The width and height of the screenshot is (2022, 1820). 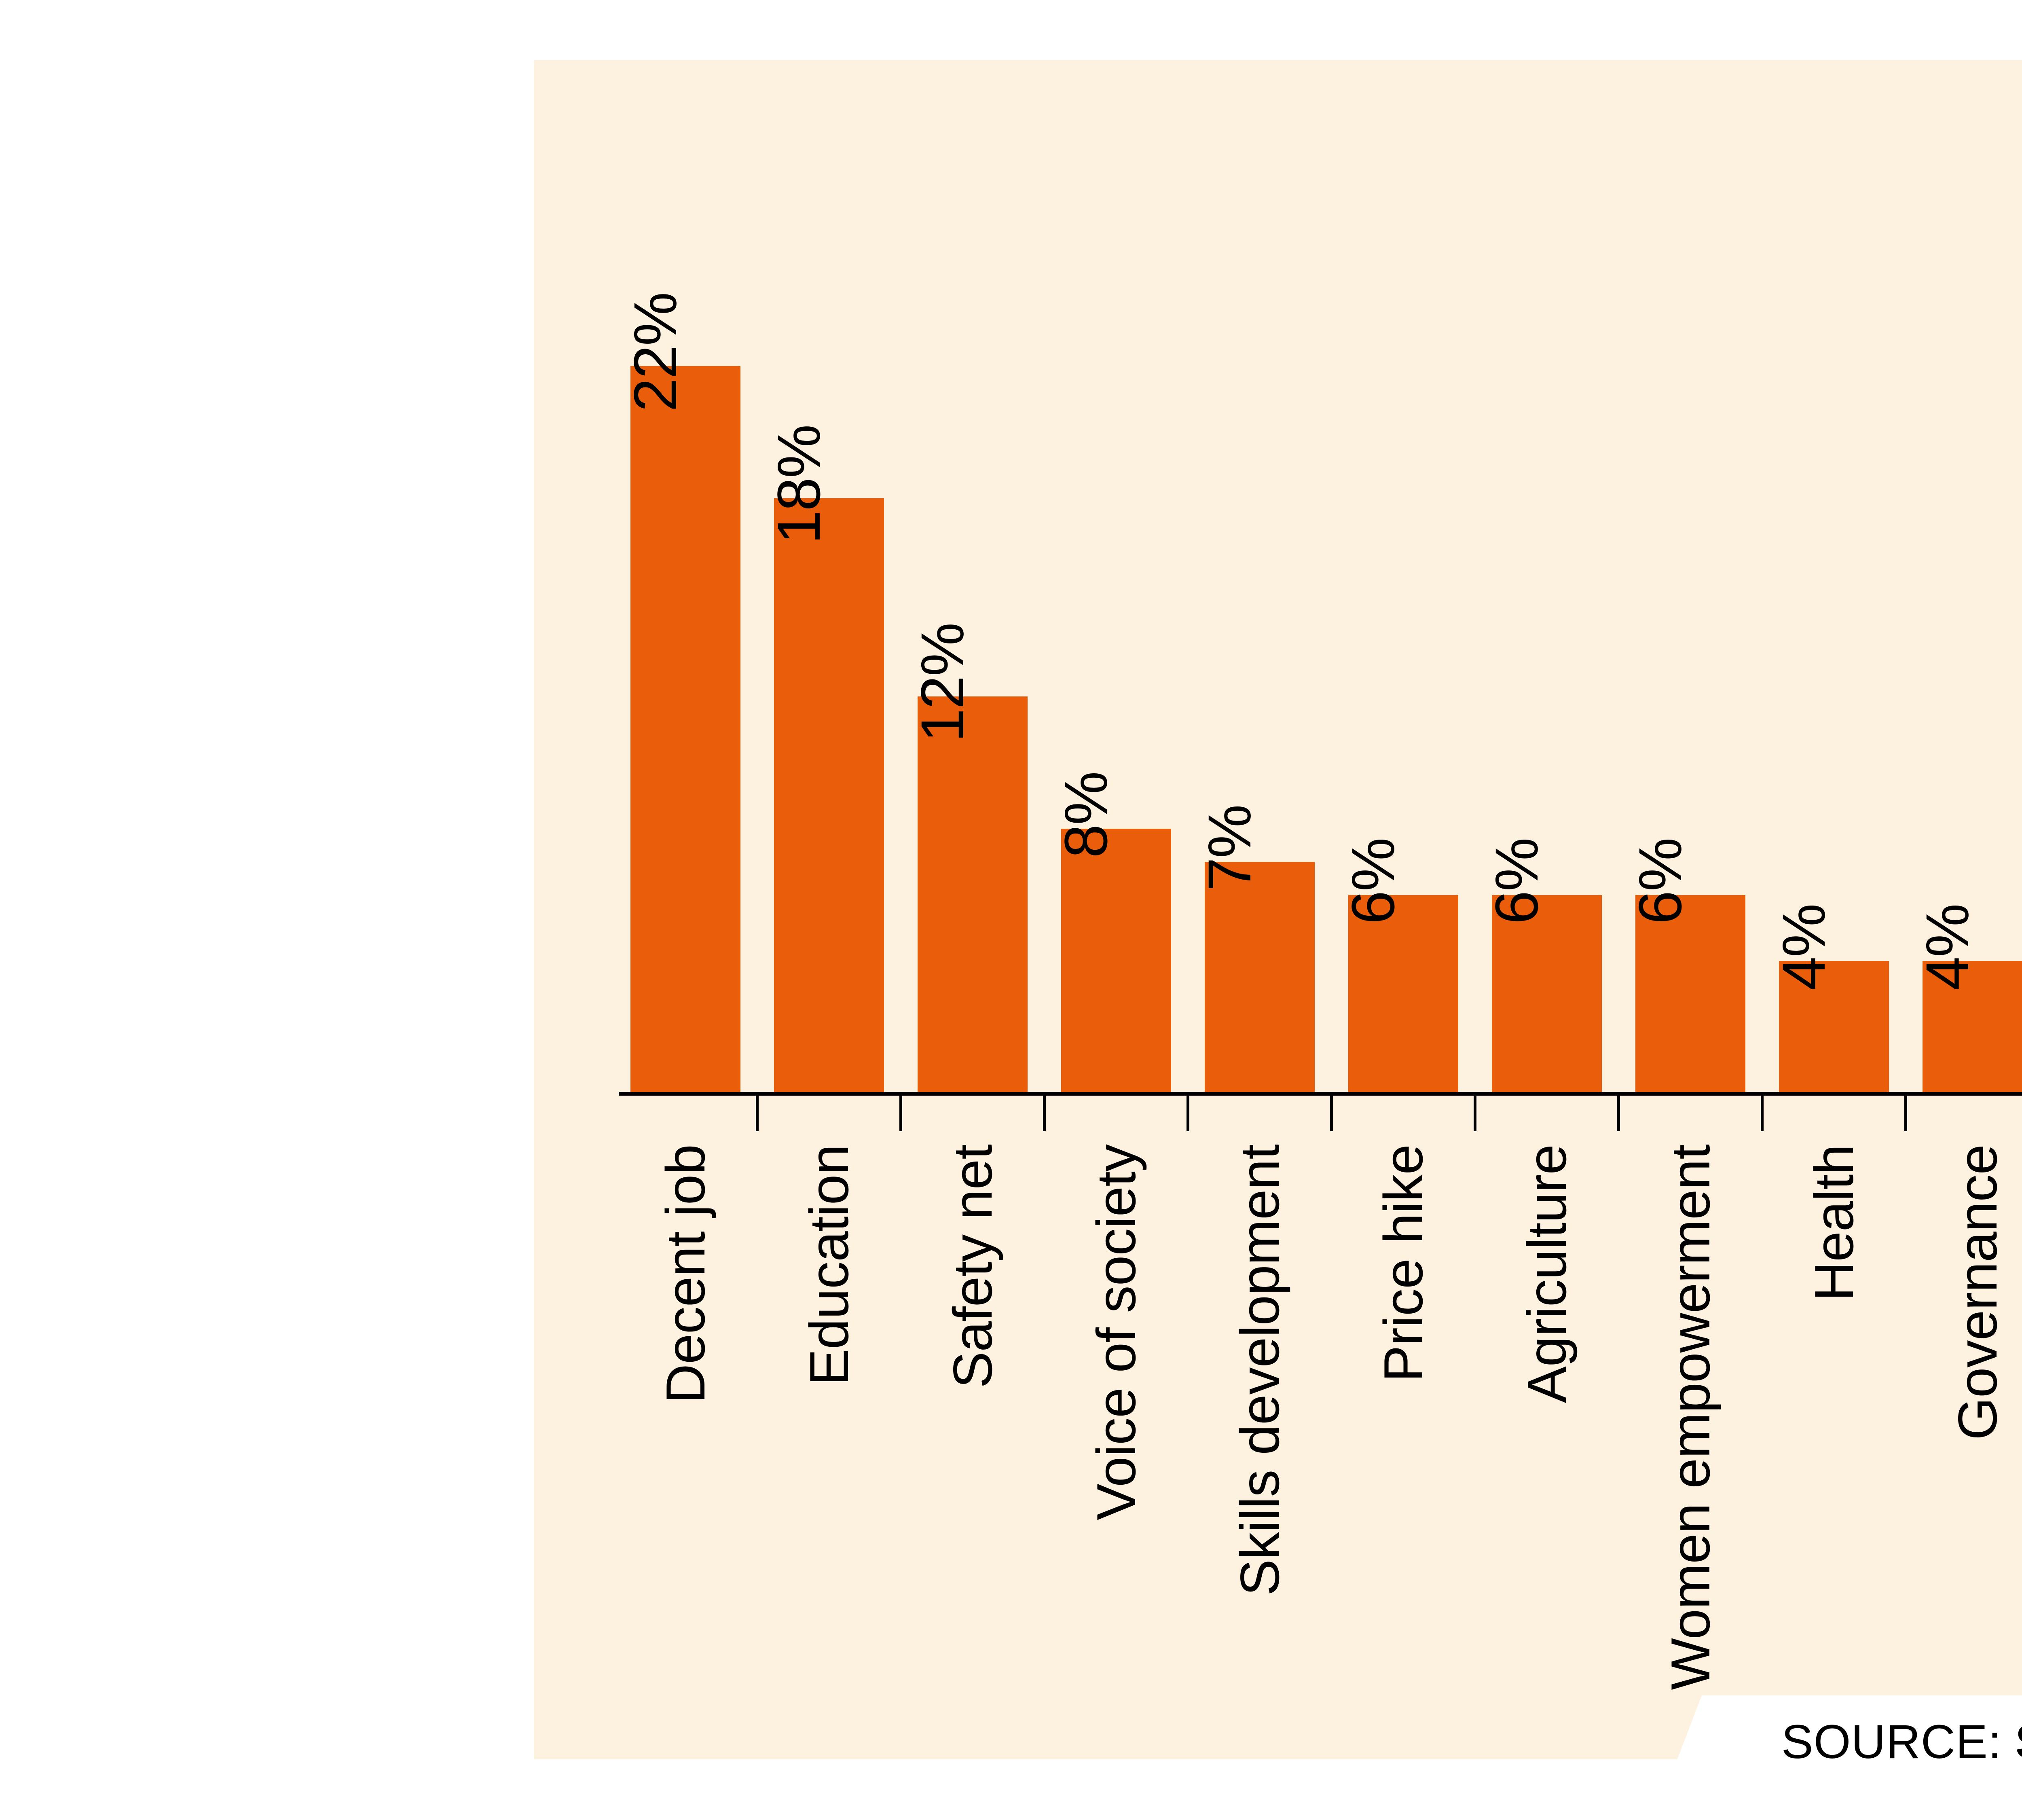 I want to click on x-axis-category-label: Agriculture, so click(x=1547, y=1274).